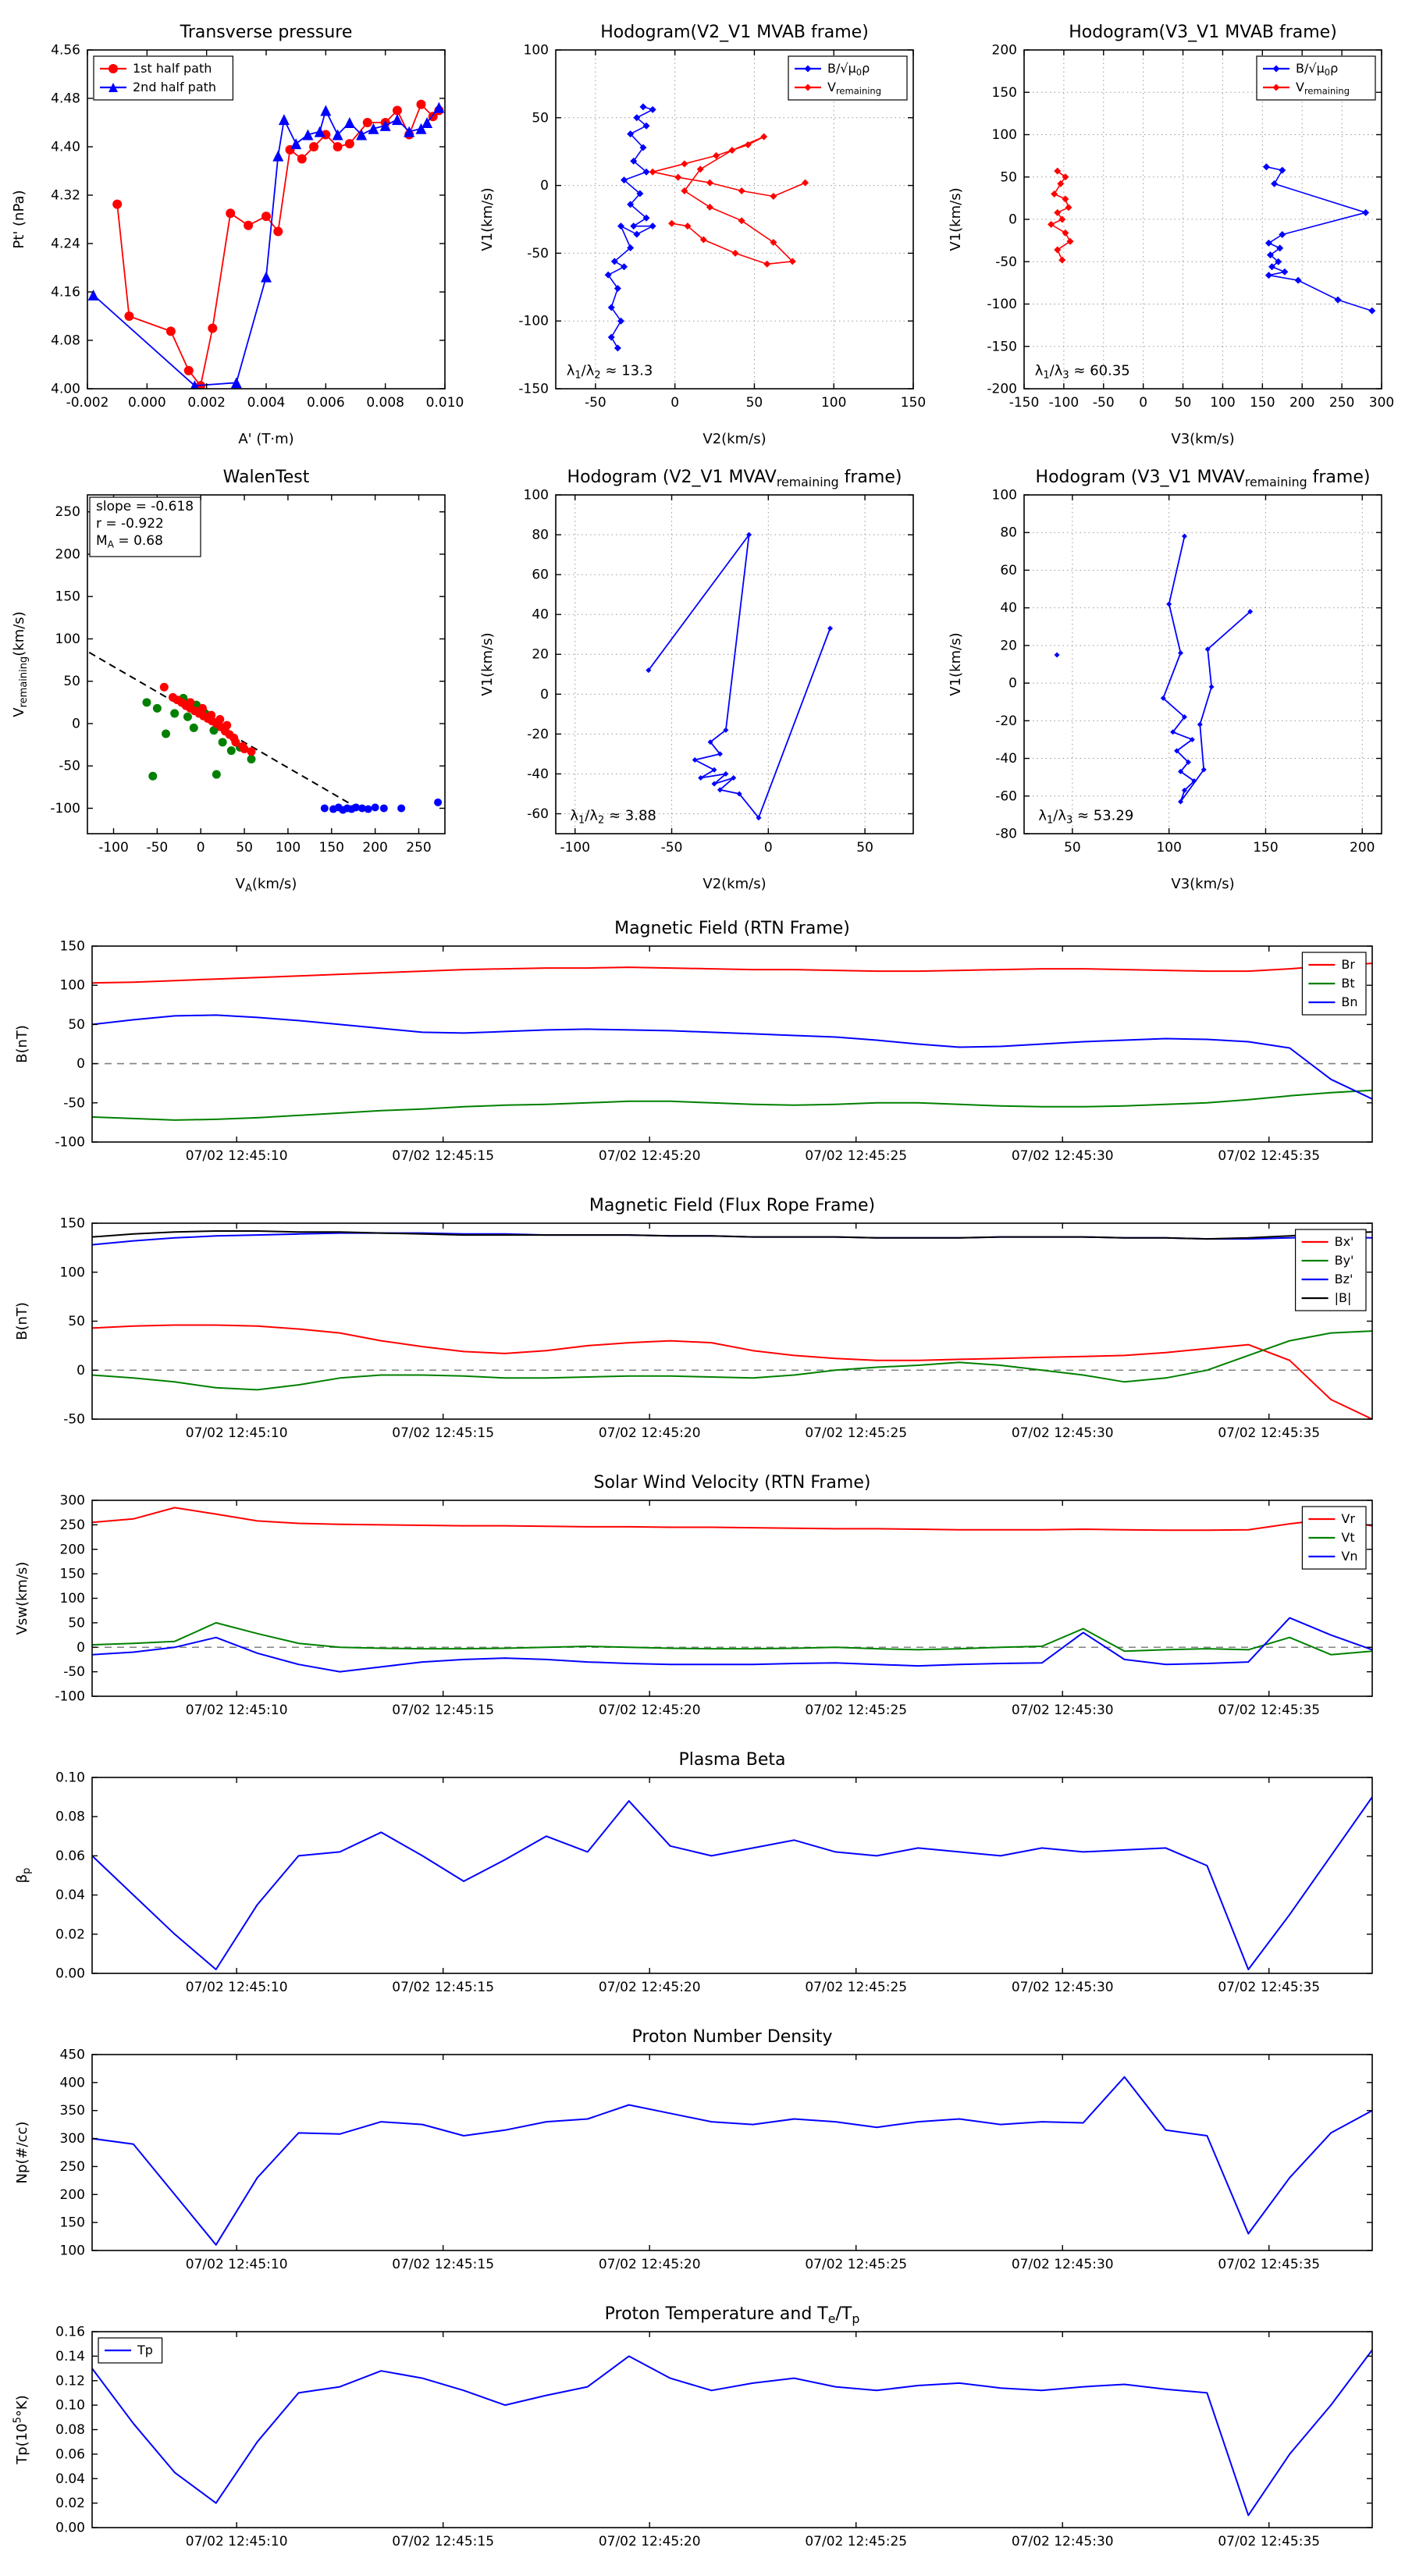 This screenshot has width=1405, height=2576. What do you see at coordinates (72, 2055) in the screenshot?
I see `svg-text: 450` at bounding box center [72, 2055].